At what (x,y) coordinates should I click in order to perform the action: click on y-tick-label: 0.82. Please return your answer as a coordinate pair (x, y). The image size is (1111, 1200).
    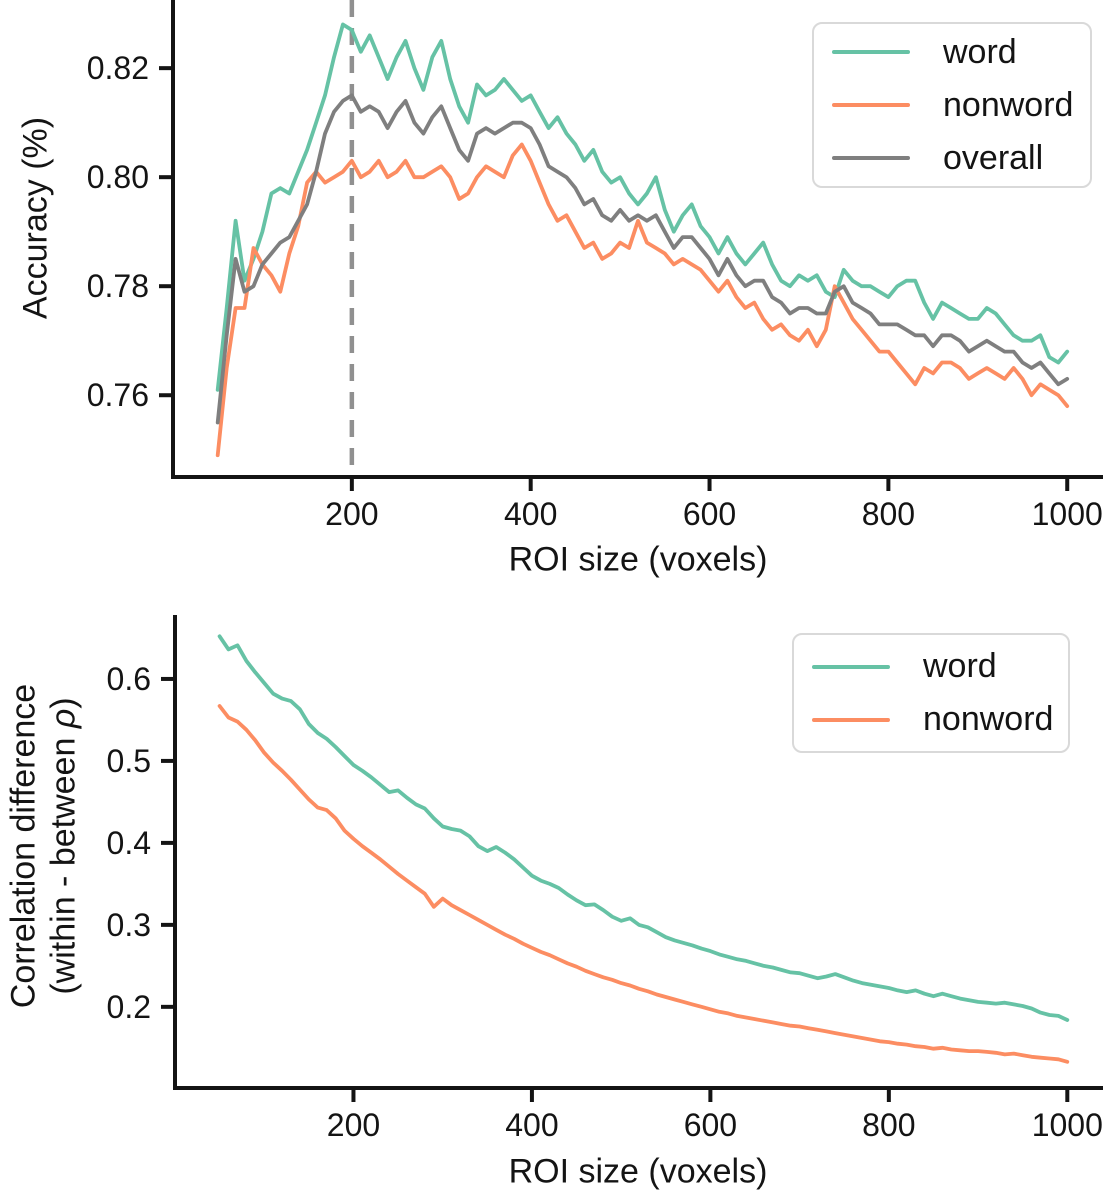
    Looking at the image, I should click on (118, 68).